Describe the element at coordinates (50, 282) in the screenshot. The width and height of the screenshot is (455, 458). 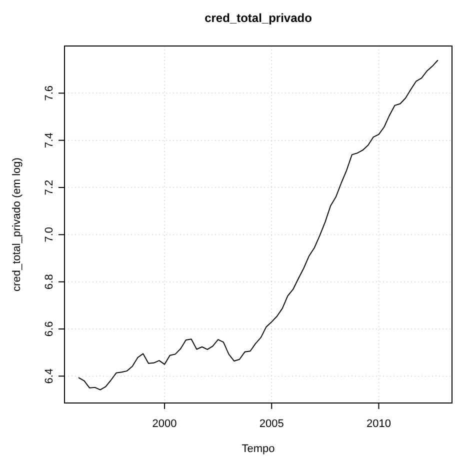
I see `y-tick-label: 6.8` at that location.